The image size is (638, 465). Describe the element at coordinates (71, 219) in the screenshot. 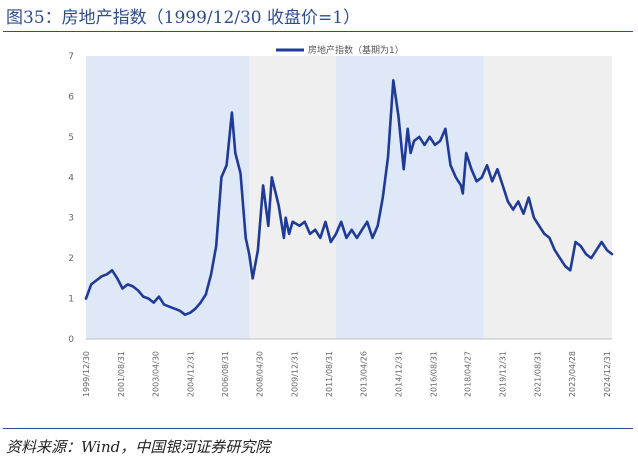

I see `y-tick-label: 3` at that location.